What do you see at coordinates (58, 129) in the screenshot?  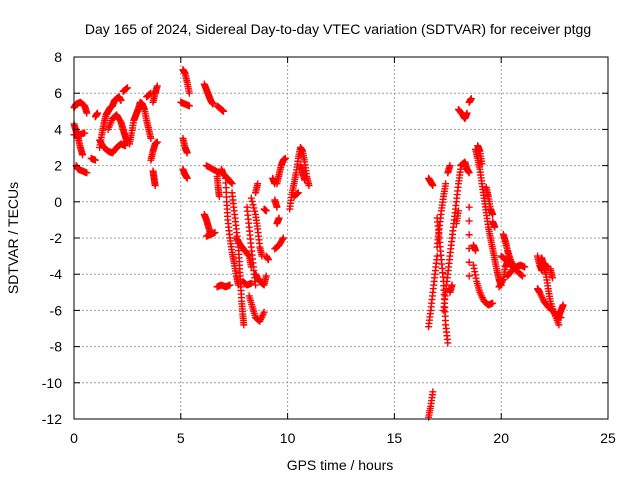 I see `y-tick-label: 4` at bounding box center [58, 129].